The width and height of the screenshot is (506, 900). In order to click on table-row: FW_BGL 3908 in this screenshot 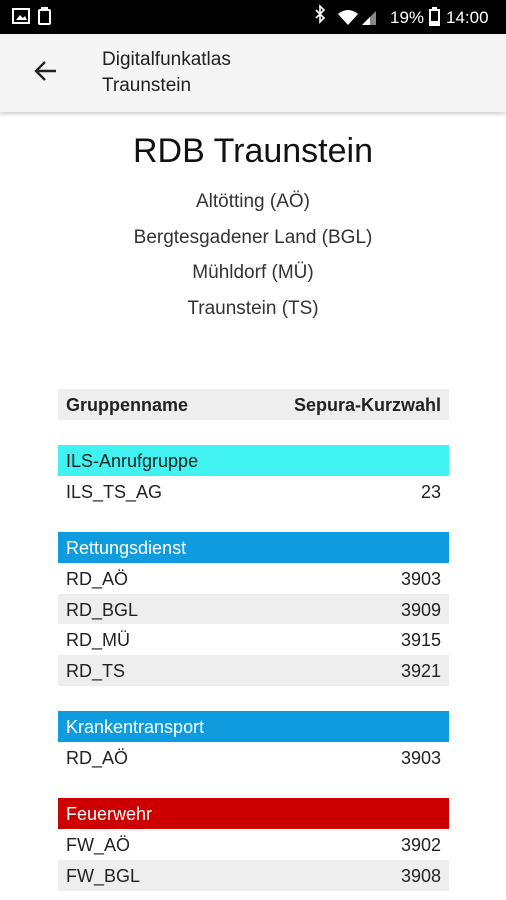, I will do `click(253, 875)`.